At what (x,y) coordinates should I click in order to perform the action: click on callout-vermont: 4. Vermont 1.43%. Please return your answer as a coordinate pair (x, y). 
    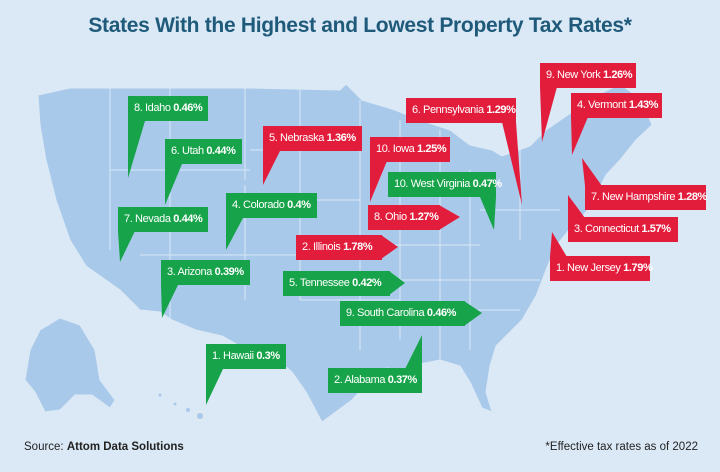
    Looking at the image, I should click on (616, 105).